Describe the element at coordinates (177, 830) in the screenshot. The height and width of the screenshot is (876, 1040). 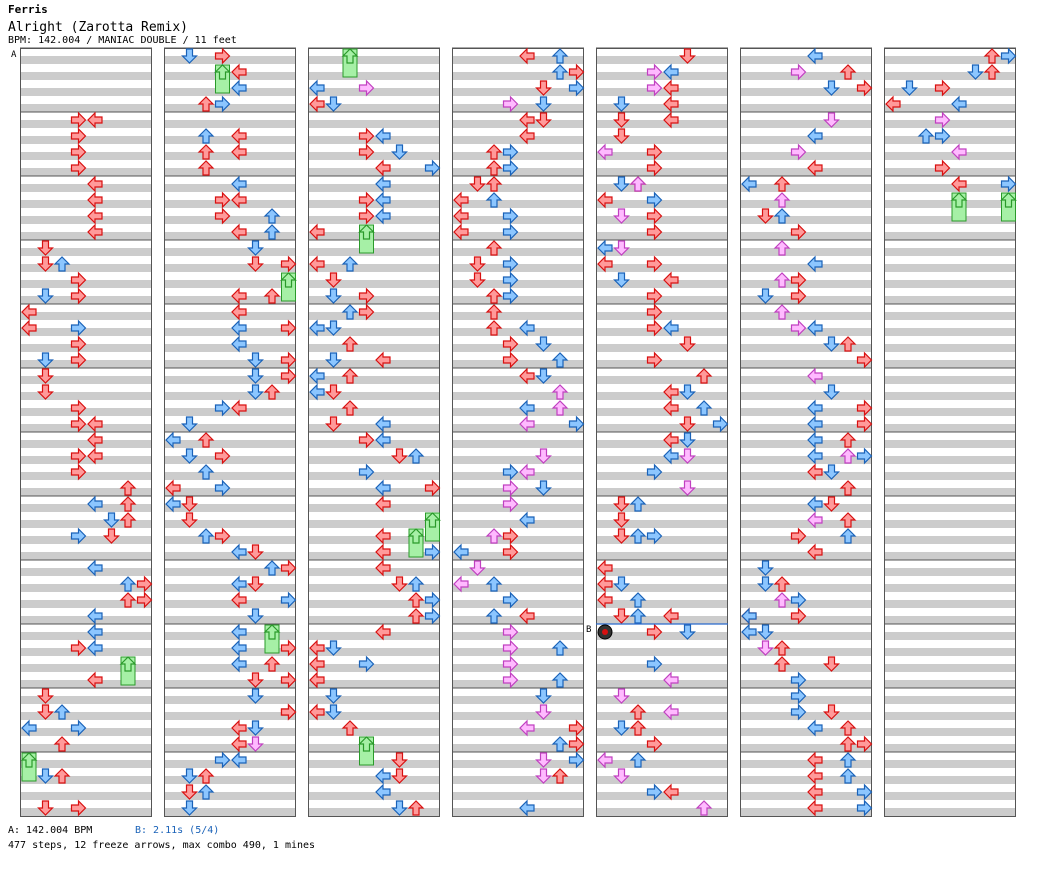
I see `legend-stop-b: B: 2.11s (5/4)` at that location.